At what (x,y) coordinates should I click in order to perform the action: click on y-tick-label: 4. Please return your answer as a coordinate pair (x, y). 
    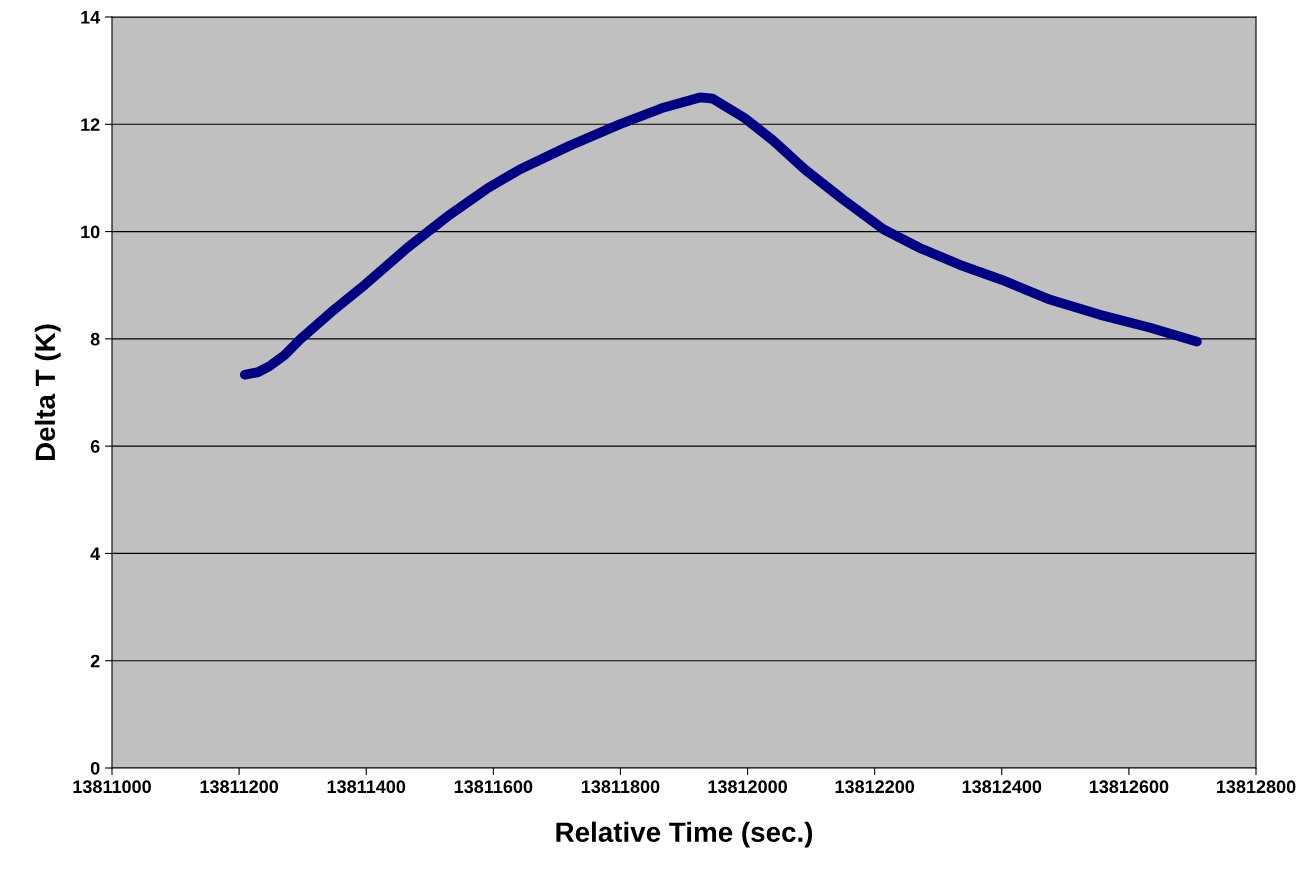
    Looking at the image, I should click on (95, 553).